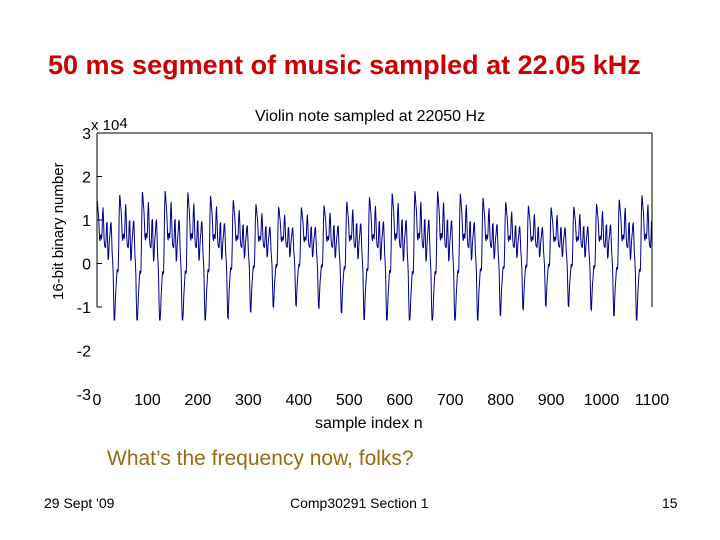 The height and width of the screenshot is (540, 720). I want to click on x-tick-label: 1100, so click(652, 400).